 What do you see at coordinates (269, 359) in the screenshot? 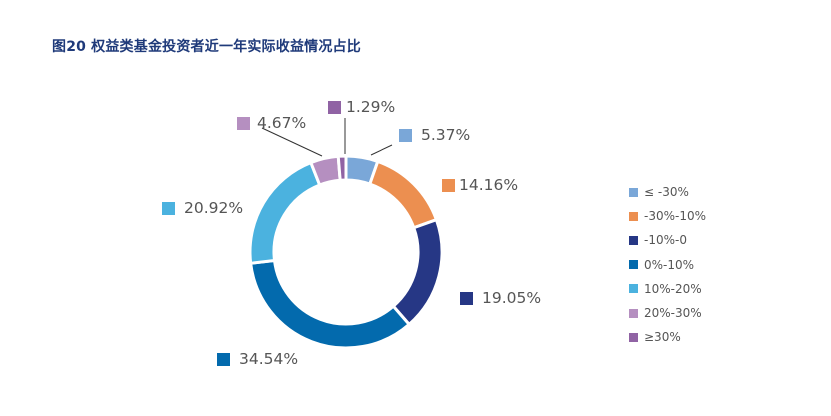
I see `data-label-text: 34.54%` at bounding box center [269, 359].